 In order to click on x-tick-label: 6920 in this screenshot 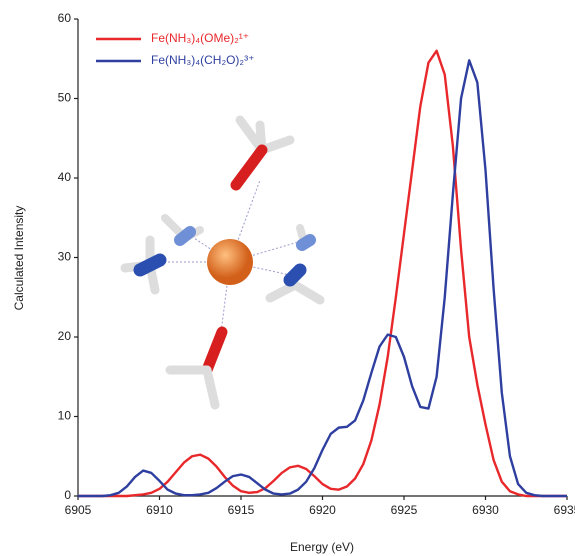, I will do `click(322, 510)`.